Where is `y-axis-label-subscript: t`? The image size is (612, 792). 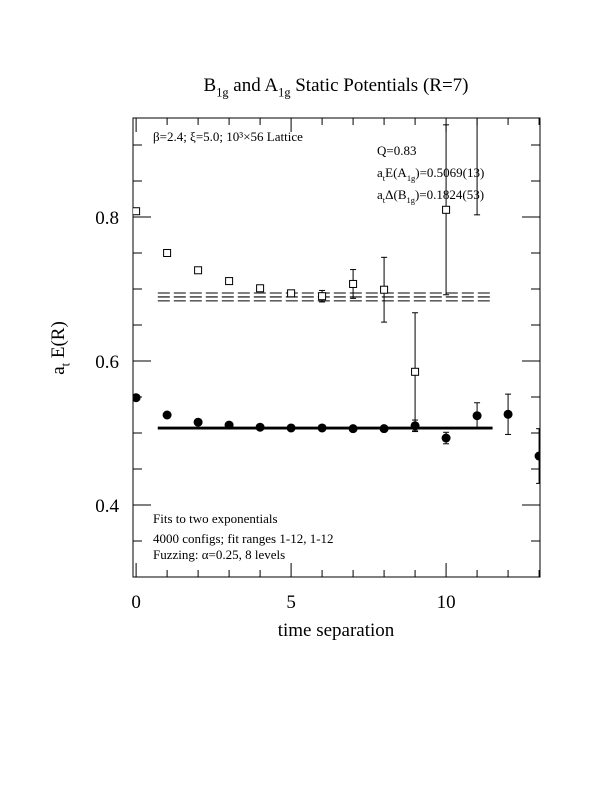
y-axis-label-subscript: t is located at coordinates (66, 364).